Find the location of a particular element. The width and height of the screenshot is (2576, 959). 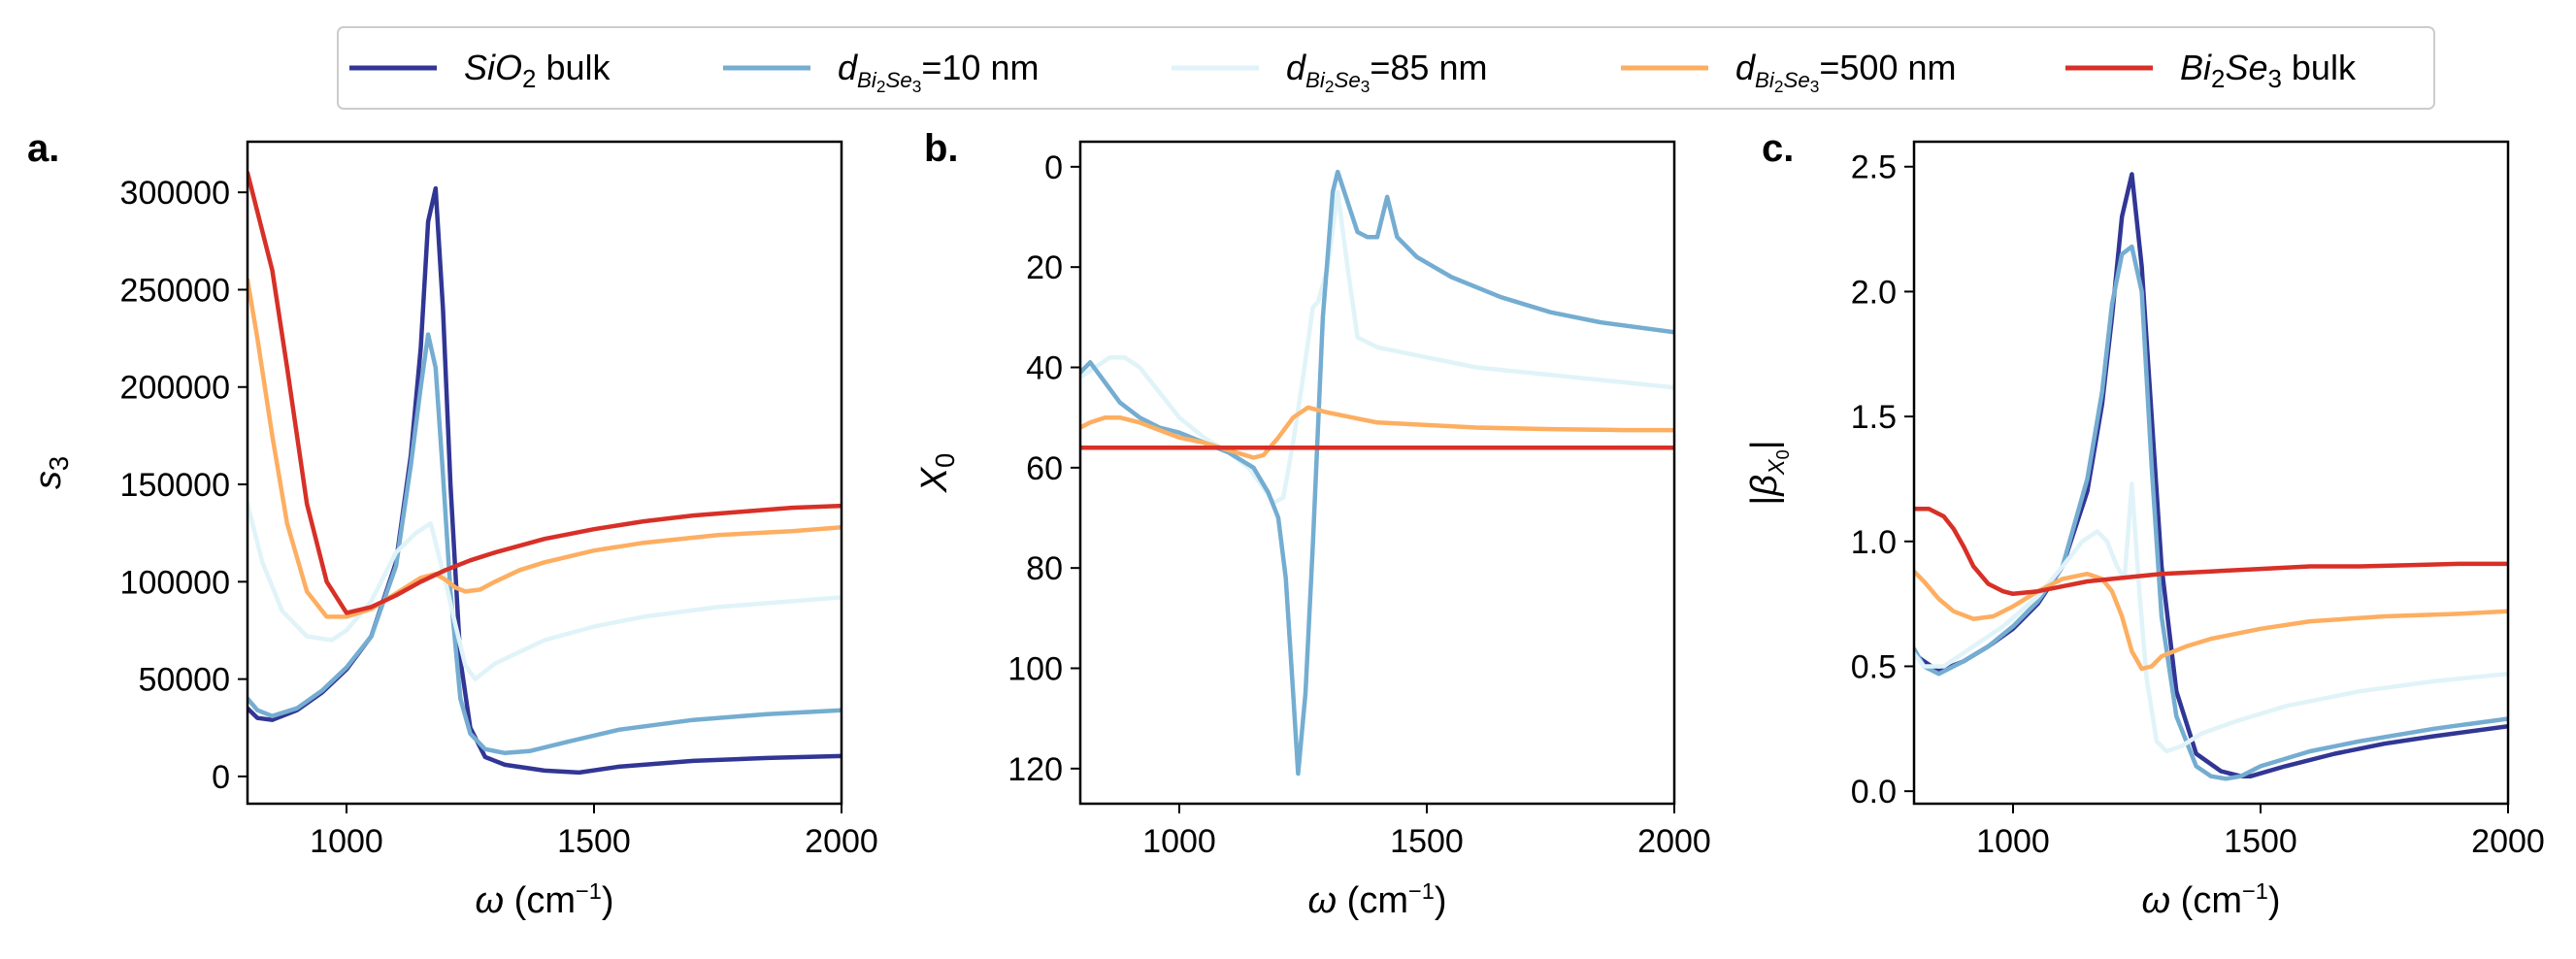

y-tick-label: 1.0 is located at coordinates (1874, 543).